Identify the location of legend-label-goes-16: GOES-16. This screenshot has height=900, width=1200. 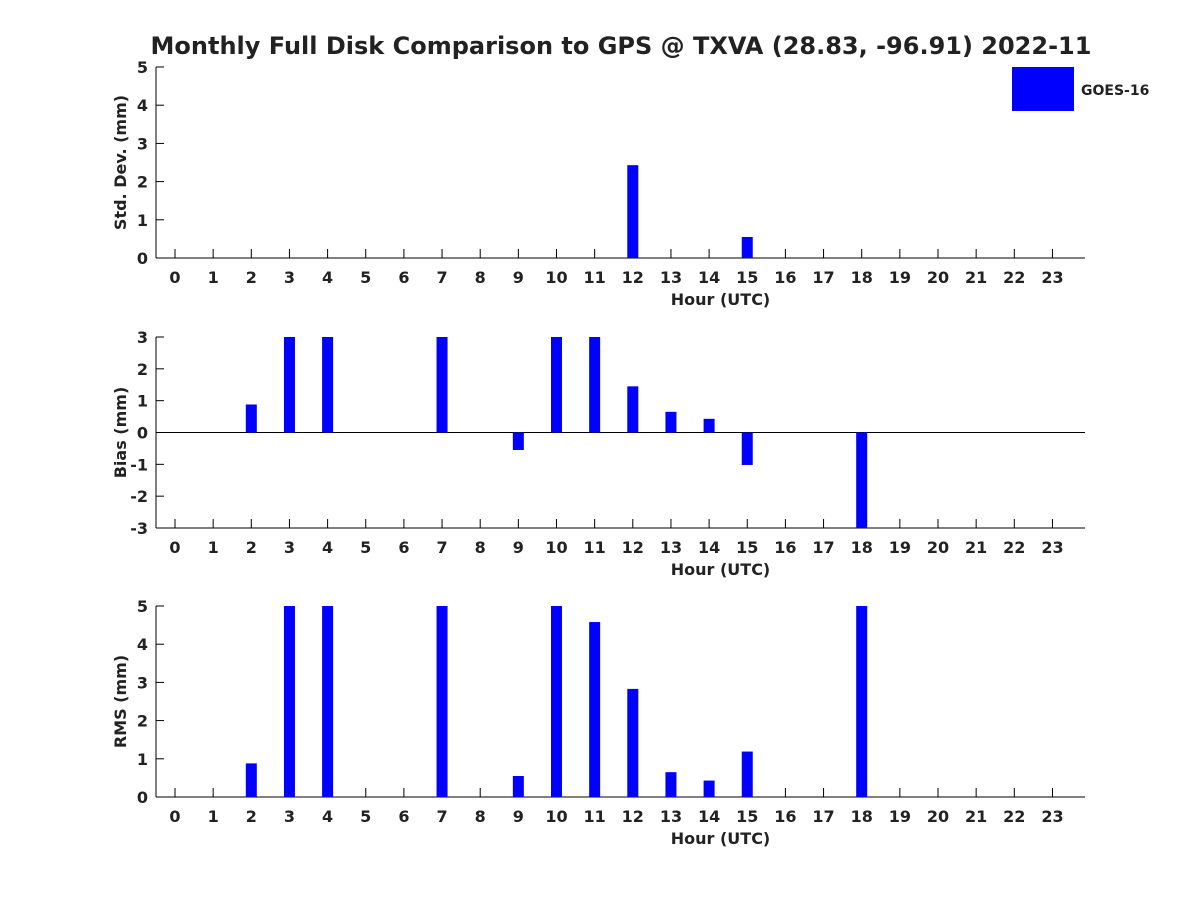
(1115, 91).